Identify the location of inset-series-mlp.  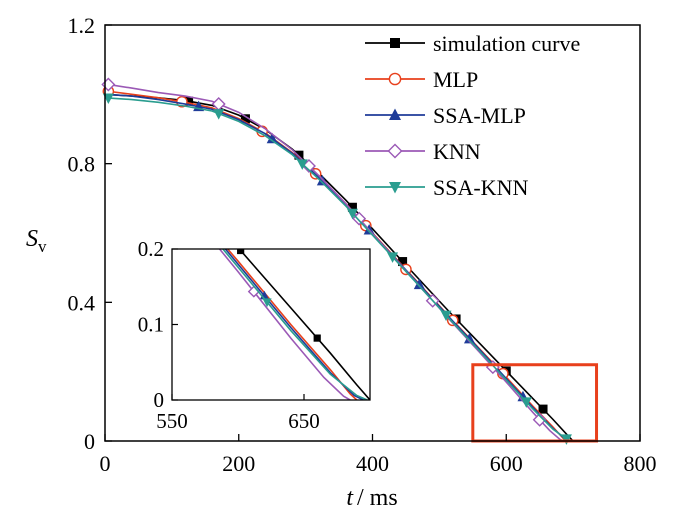
(292, 324).